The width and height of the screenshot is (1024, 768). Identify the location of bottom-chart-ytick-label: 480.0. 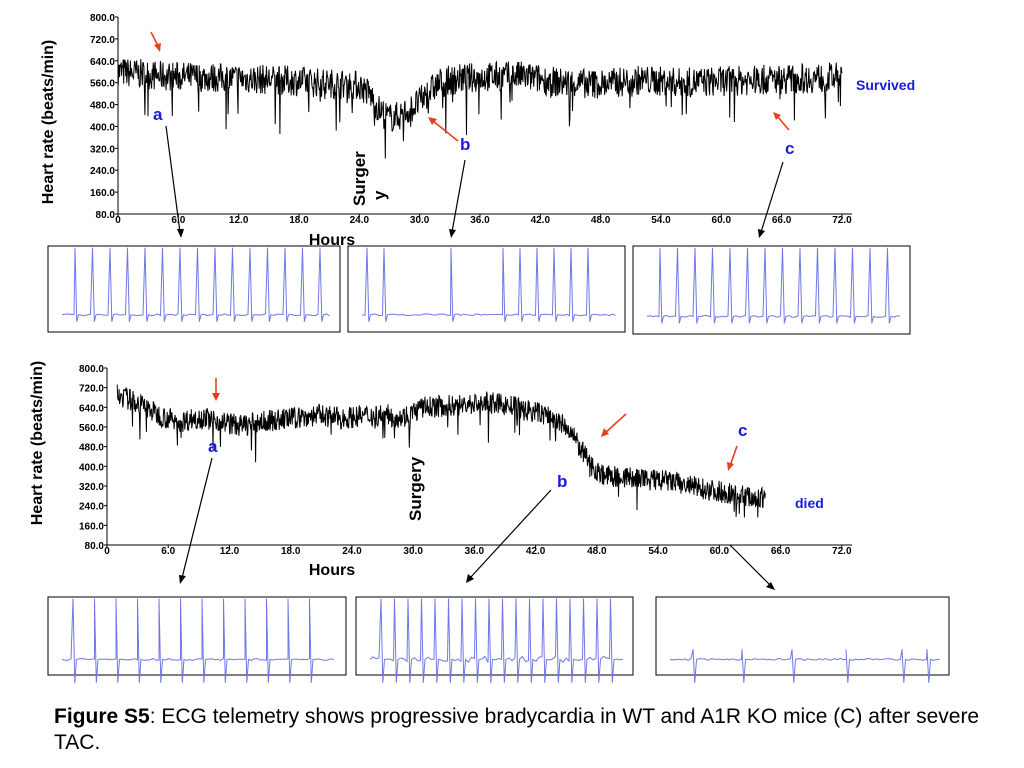
(91, 448).